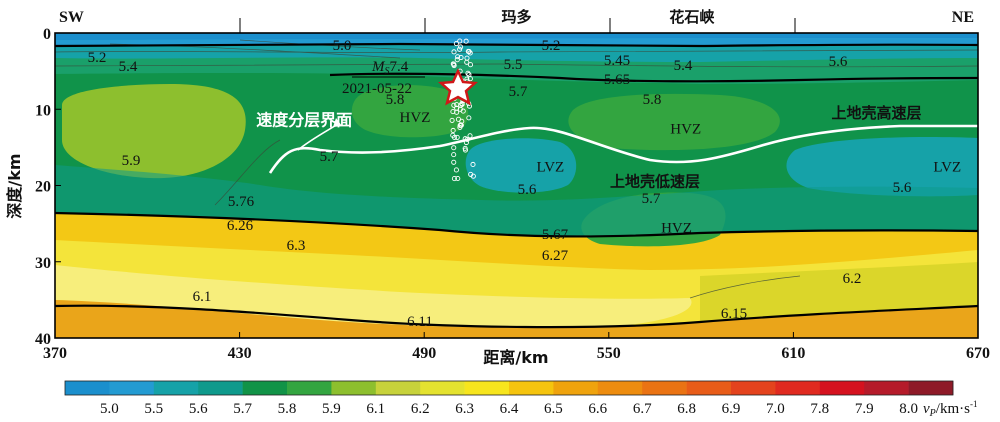 This screenshot has height=422, width=1000. What do you see at coordinates (331, 409) in the screenshot?
I see `colorbar-tick-label: 5.9` at bounding box center [331, 409].